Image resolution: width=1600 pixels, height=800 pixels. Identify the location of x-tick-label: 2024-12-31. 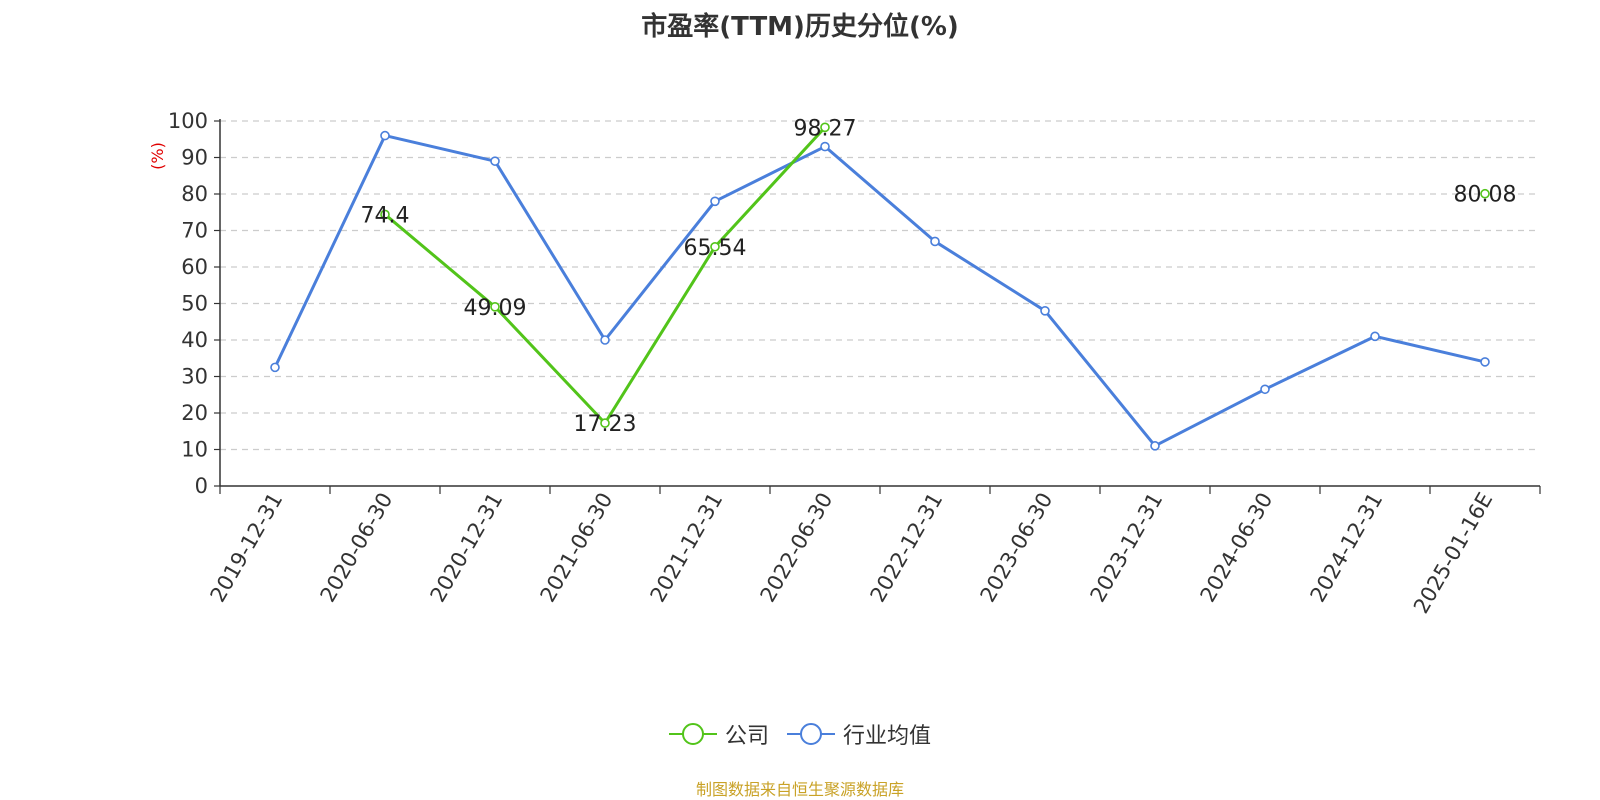
(1347, 548).